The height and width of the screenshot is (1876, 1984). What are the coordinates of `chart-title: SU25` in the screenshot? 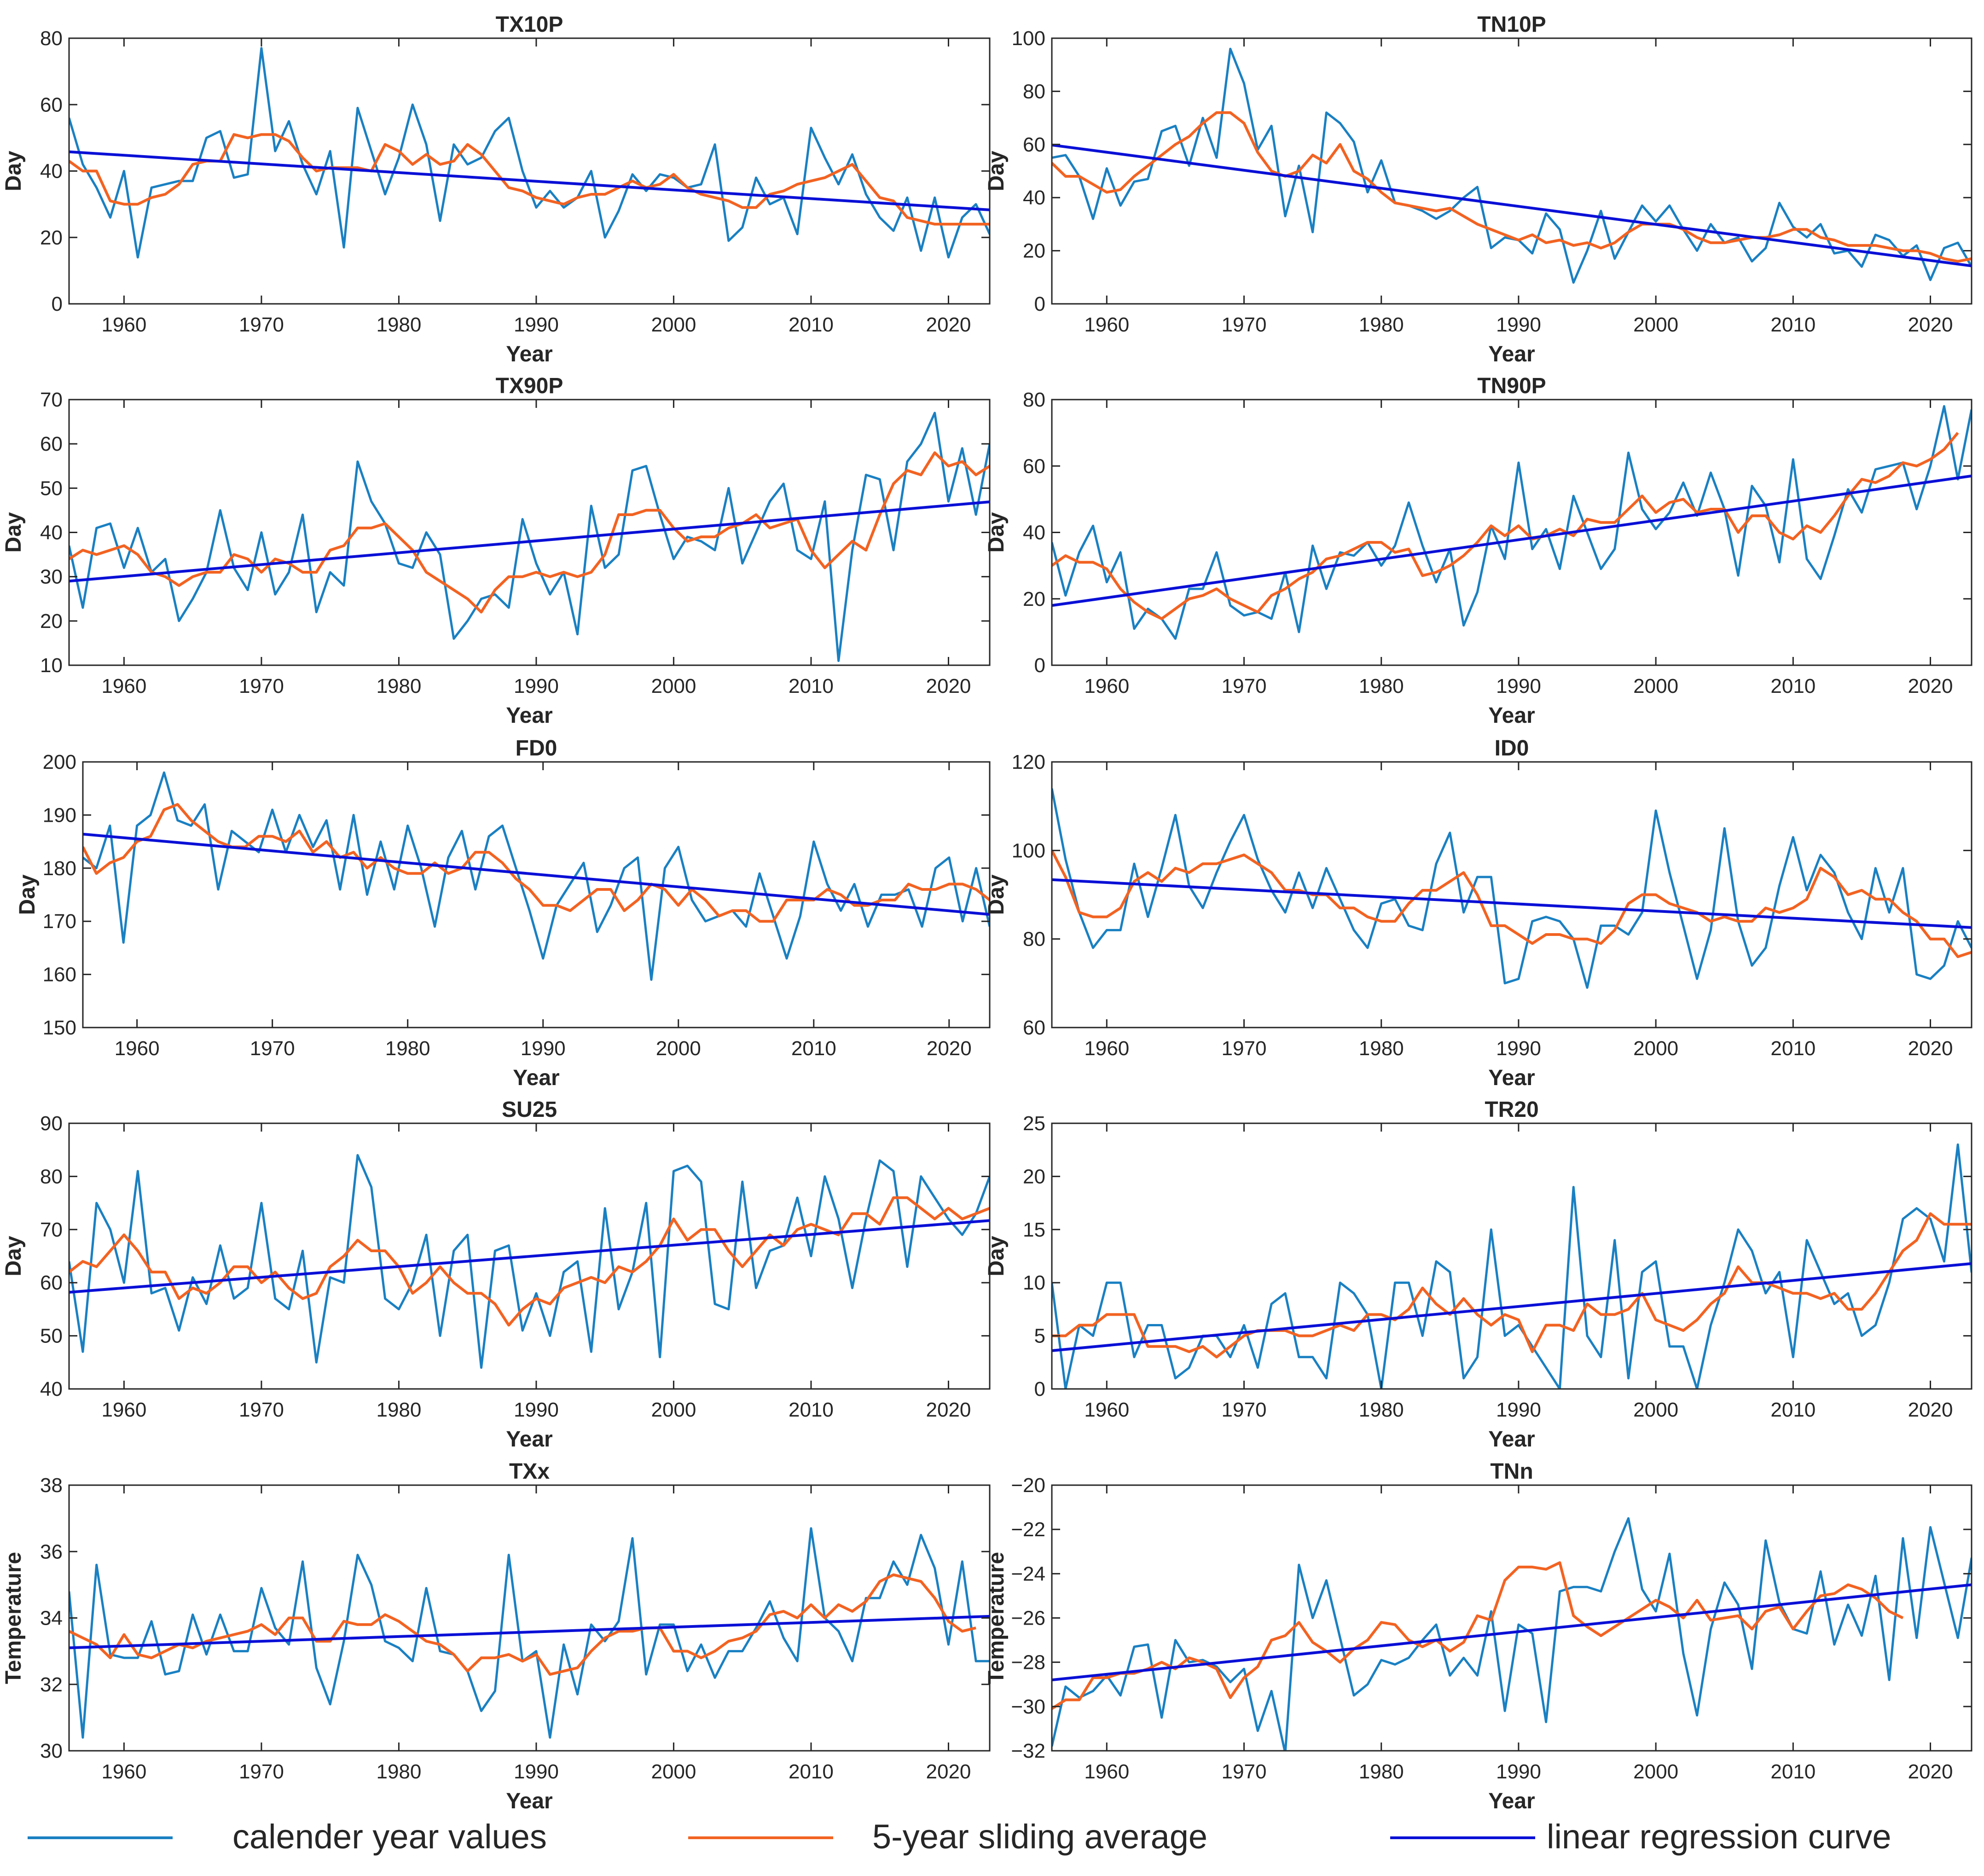 It's located at (529, 1110).